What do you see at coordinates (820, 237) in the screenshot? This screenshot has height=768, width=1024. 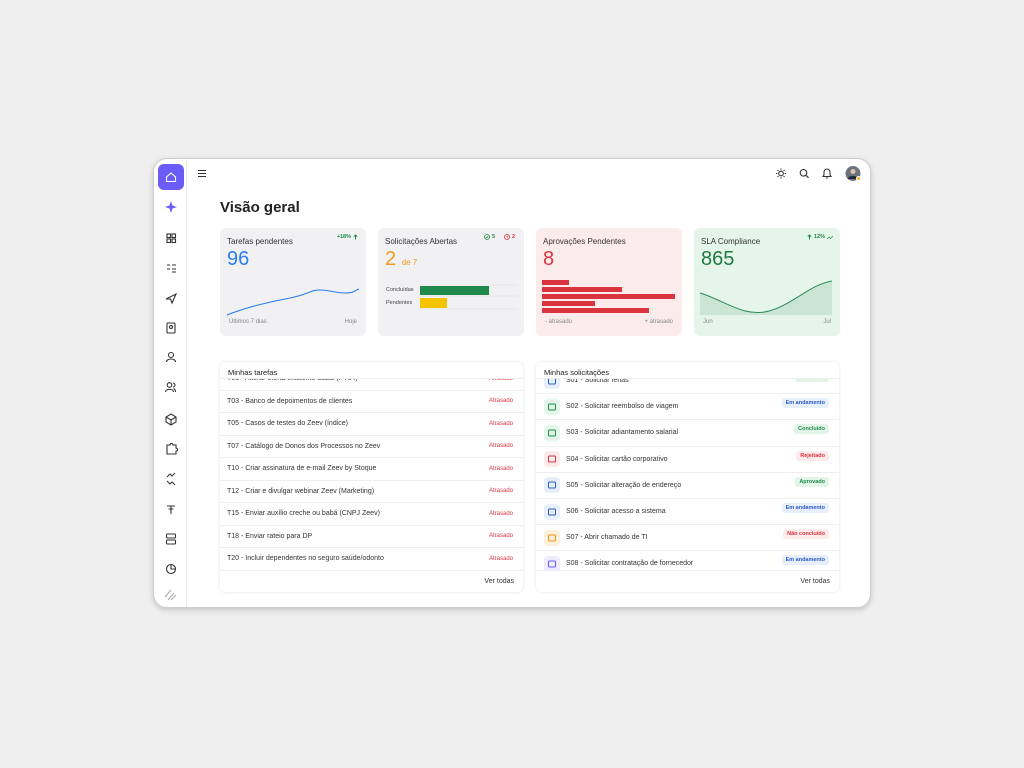 I see `trend-badge: 12%` at bounding box center [820, 237].